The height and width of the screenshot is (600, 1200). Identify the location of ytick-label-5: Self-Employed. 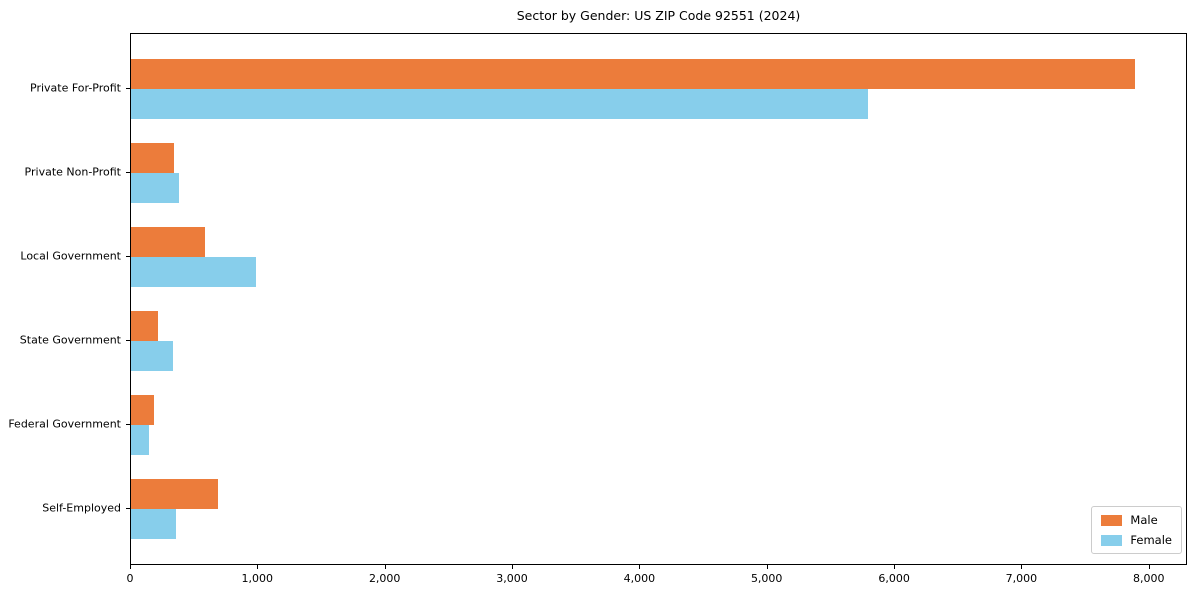
(81, 508).